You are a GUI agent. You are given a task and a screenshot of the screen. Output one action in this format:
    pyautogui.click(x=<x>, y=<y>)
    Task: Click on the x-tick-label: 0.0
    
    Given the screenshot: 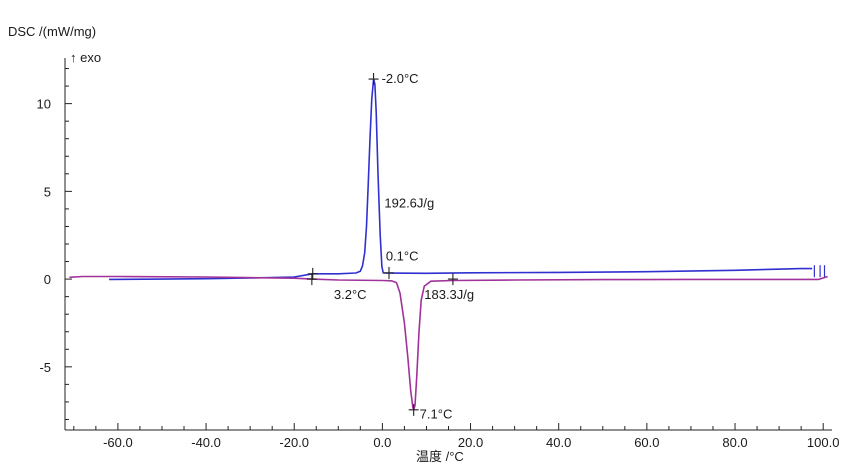 What is the action you would take?
    pyautogui.click(x=382, y=442)
    